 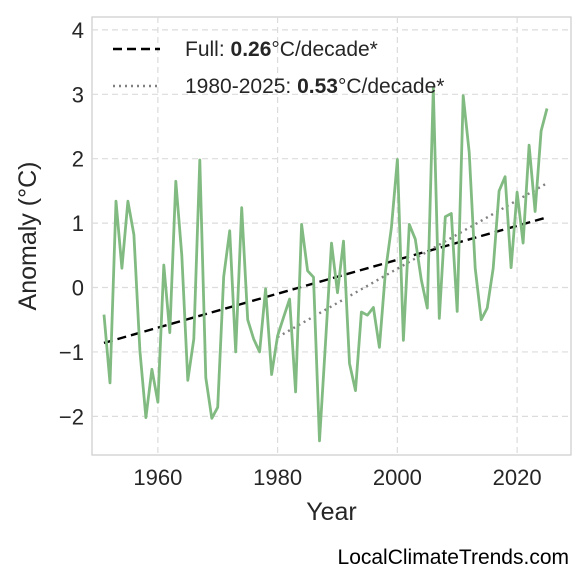 What do you see at coordinates (71, 416) in the screenshot?
I see `y-tick-label: −2` at bounding box center [71, 416].